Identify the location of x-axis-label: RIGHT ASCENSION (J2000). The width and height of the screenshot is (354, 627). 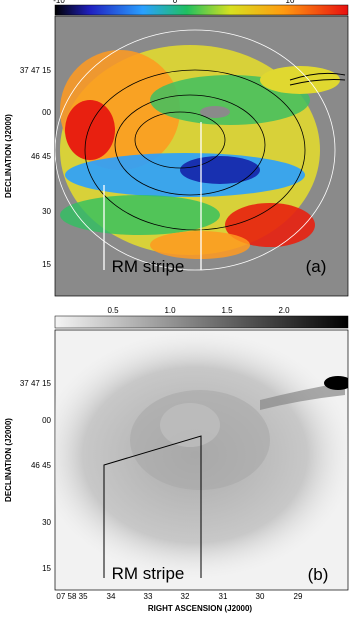
(200, 608).